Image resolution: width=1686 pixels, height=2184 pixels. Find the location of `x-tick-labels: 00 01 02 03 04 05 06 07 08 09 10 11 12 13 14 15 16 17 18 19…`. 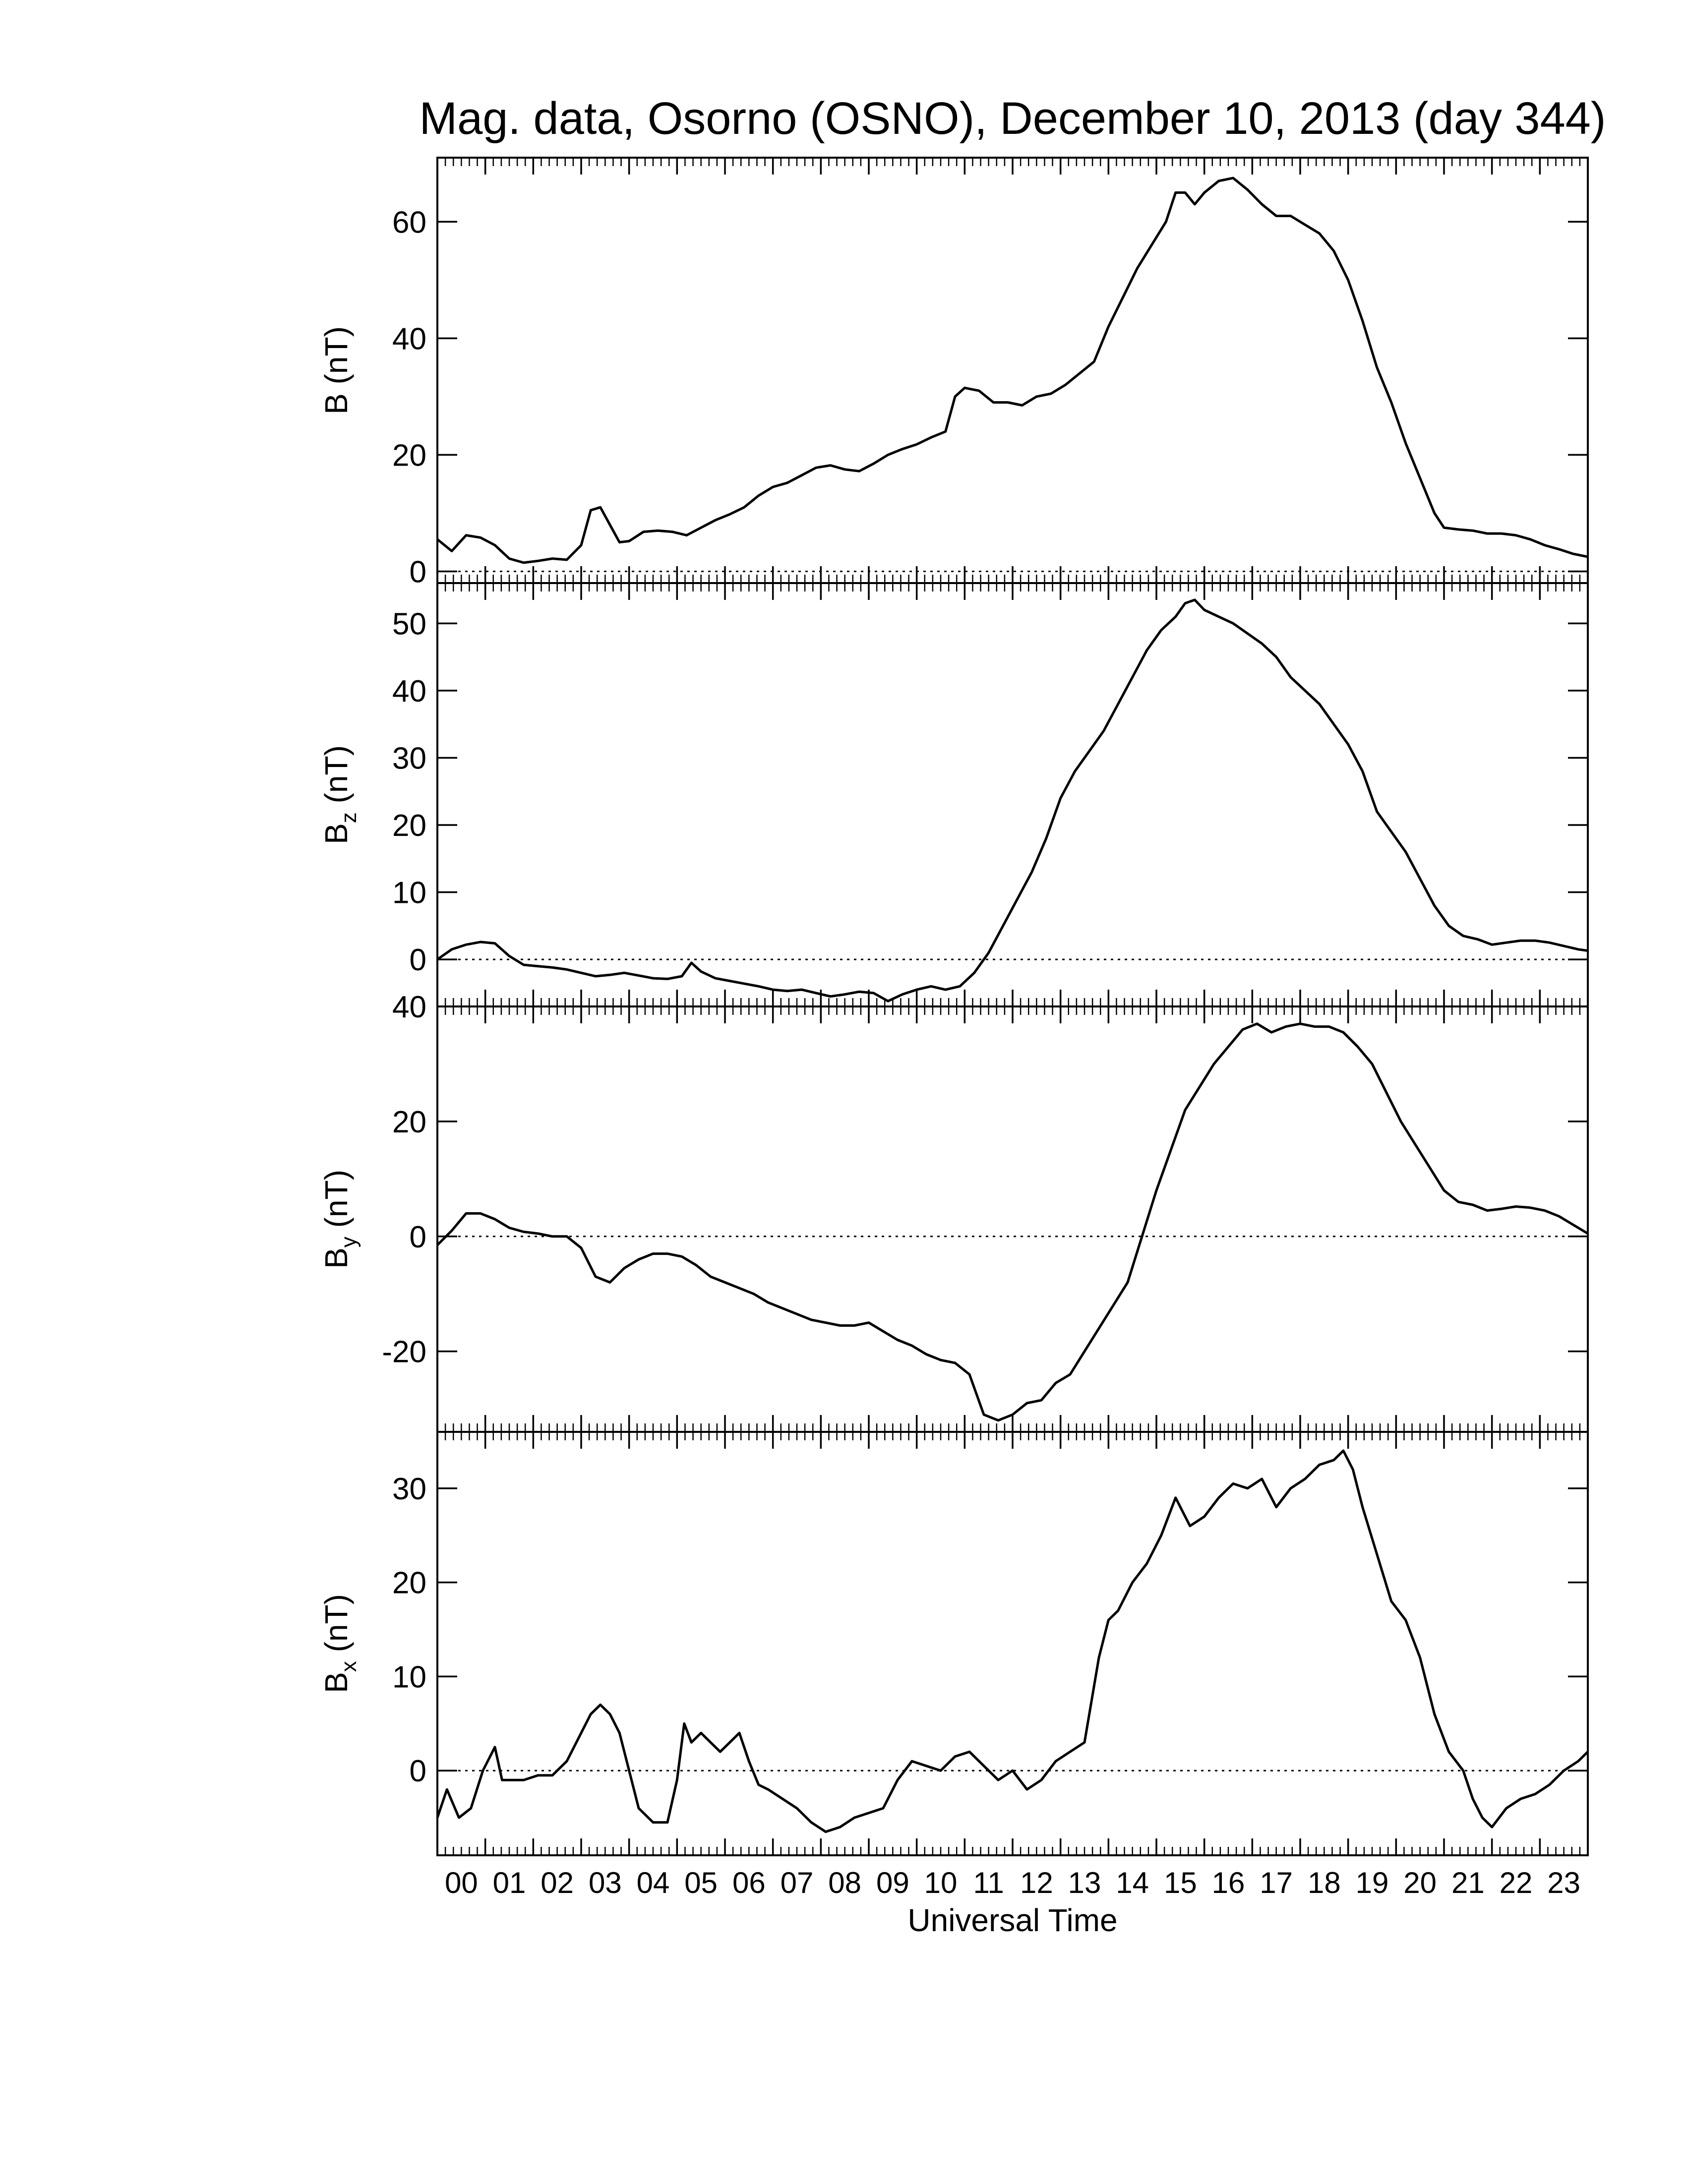

x-tick-labels: 00 01 02 03 04 05 06 07 08 09 10 11 12 13 14 15 16 17 18 19… is located at coordinates (1013, 1882).